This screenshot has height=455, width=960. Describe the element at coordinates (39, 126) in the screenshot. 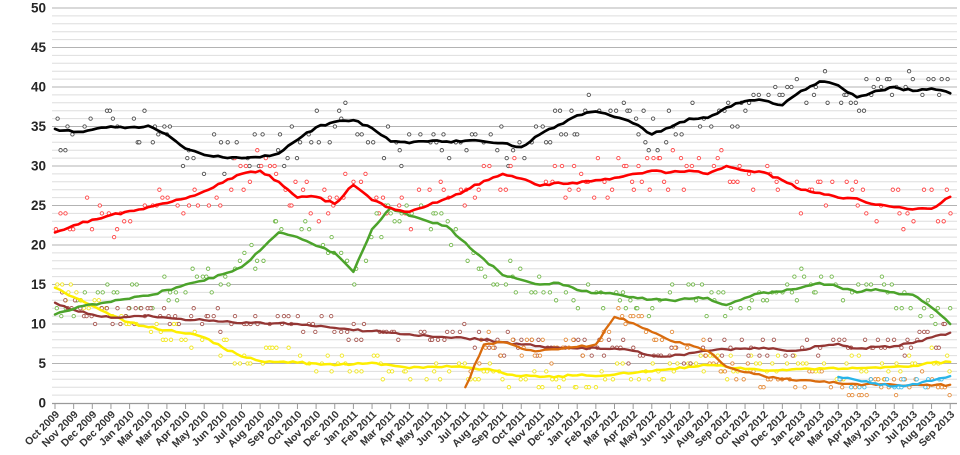

I see `y-tick-label: 35` at that location.